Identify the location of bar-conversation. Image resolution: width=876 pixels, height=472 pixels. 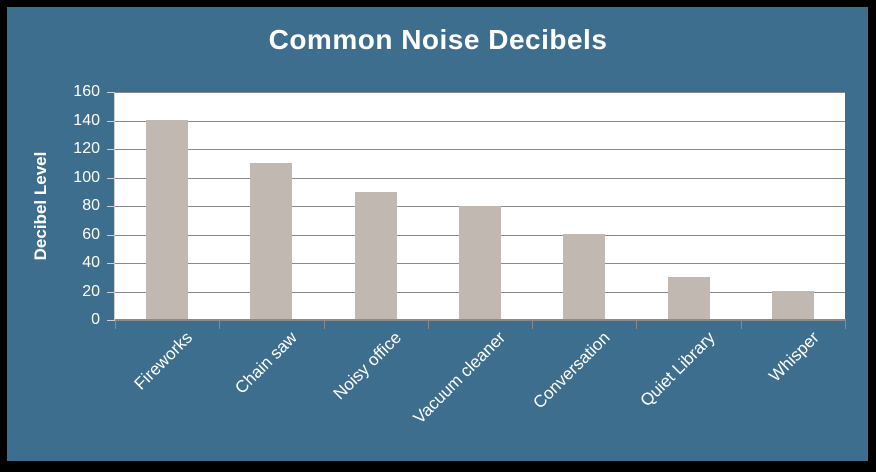
(584, 277).